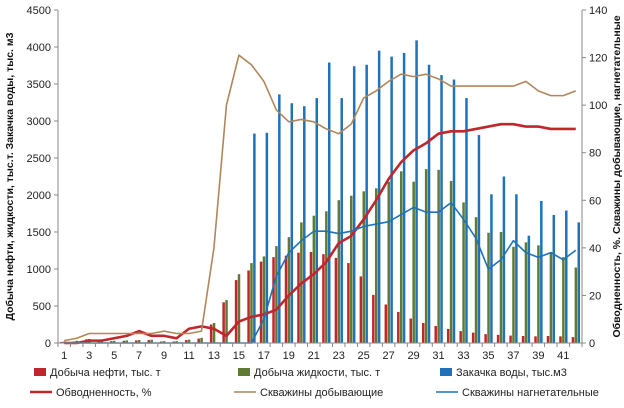  Describe the element at coordinates (513, 356) in the screenshot. I see `x-tick-label: 37` at that location.